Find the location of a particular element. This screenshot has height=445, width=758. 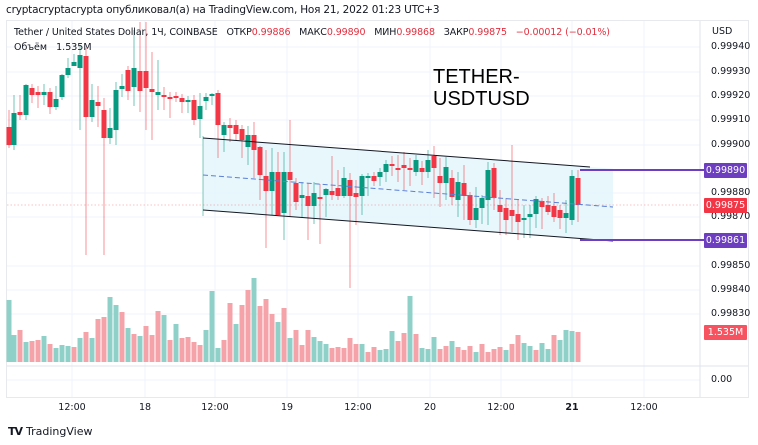

low-label: МИН is located at coordinates (385, 32).